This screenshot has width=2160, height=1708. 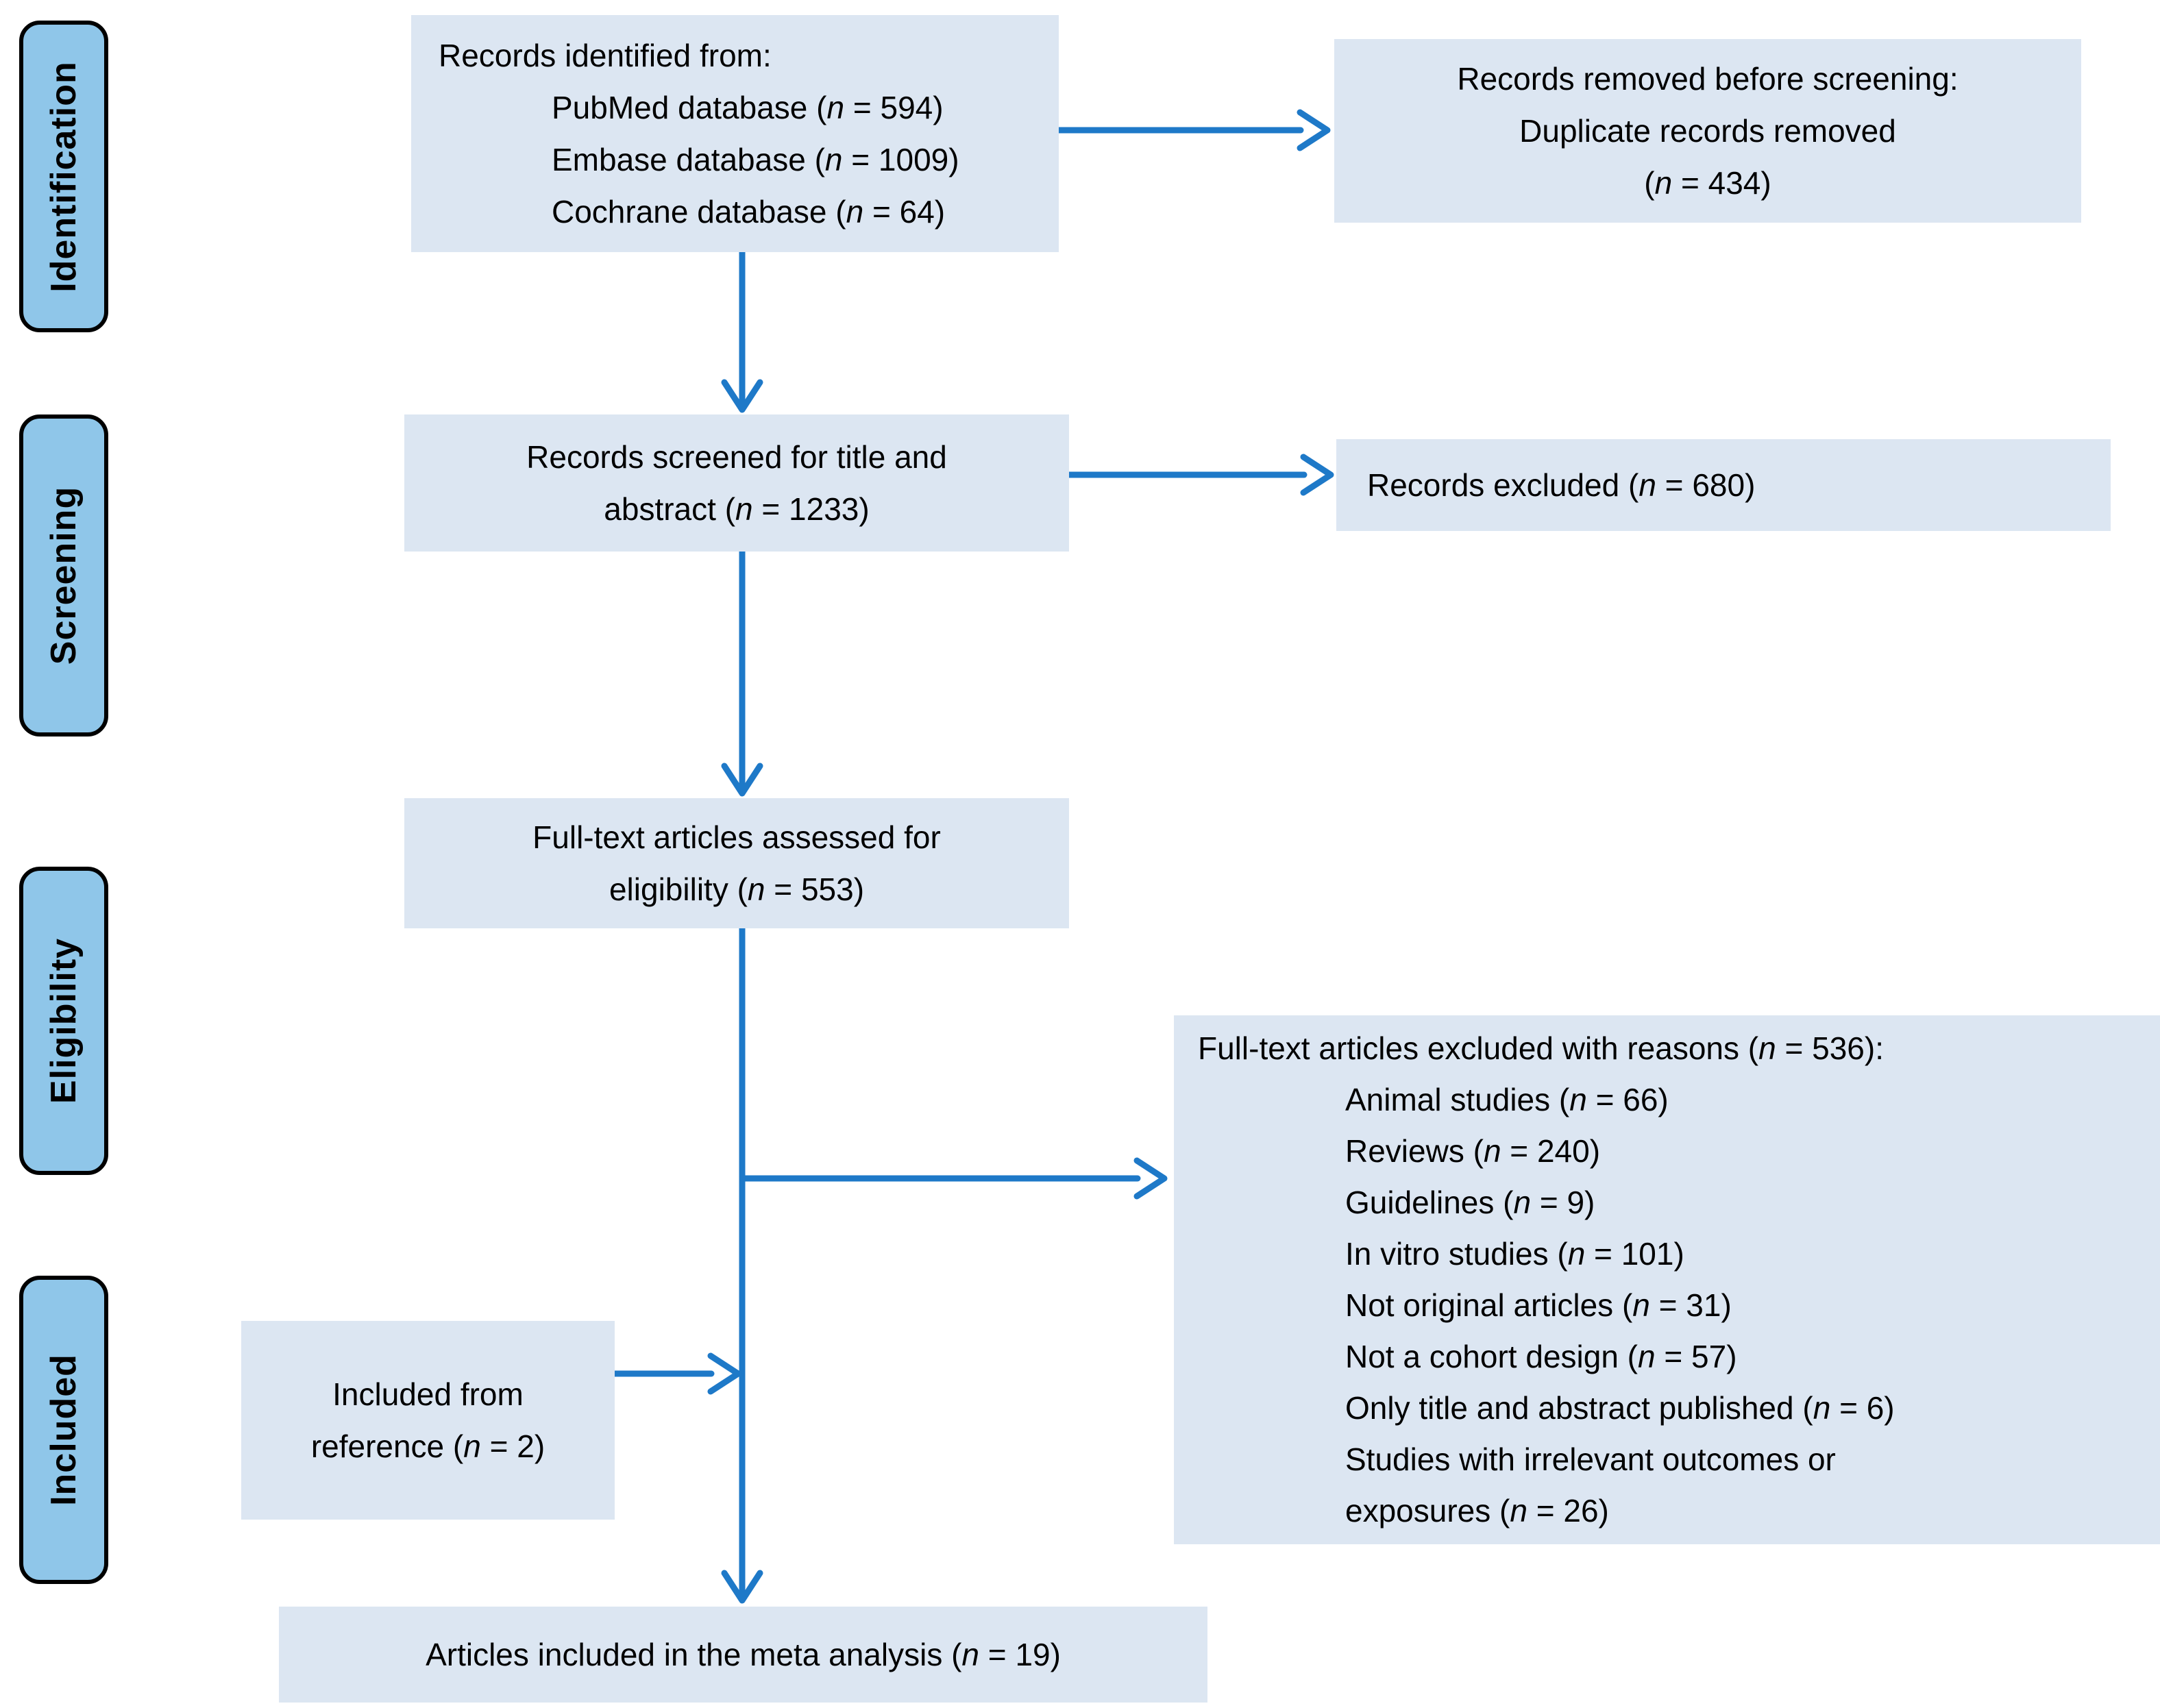 What do you see at coordinates (1590, 1459) in the screenshot?
I see `fulltext-excluded-reason: Studies with irrelevant outcomes or` at bounding box center [1590, 1459].